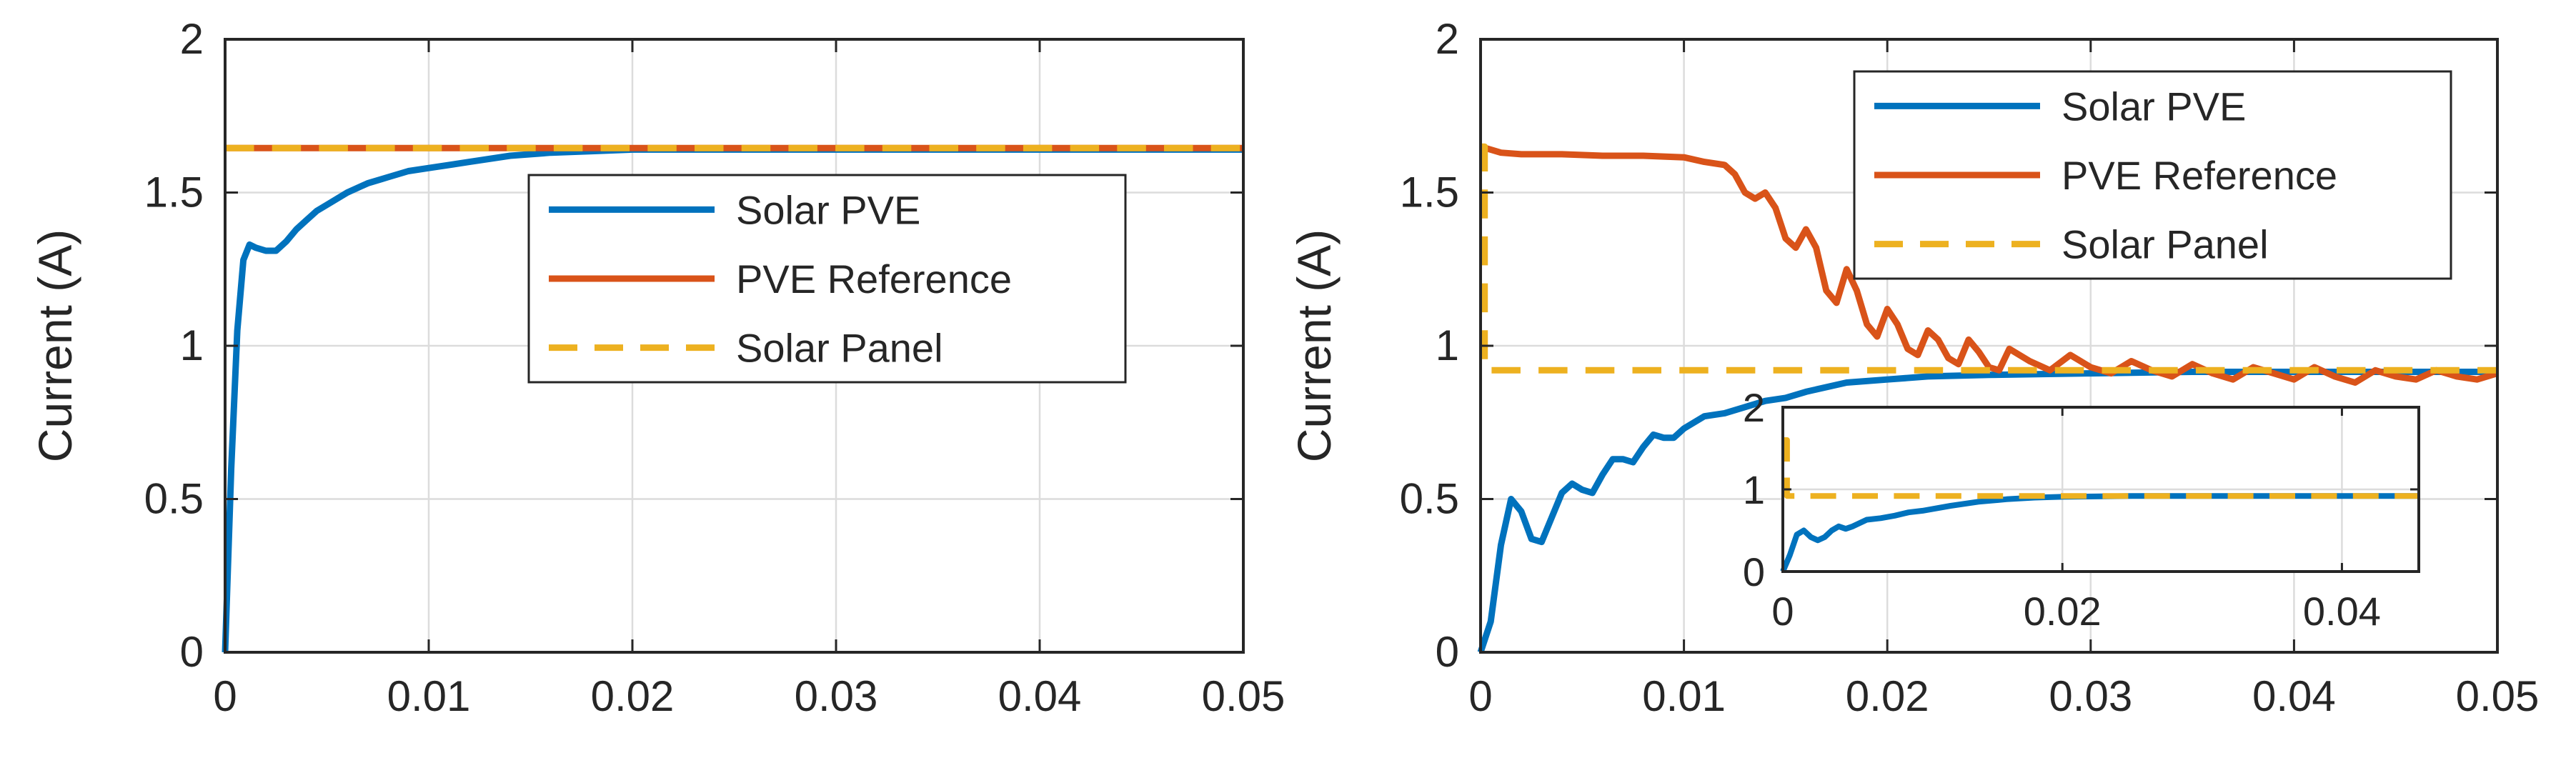 The image size is (2576, 758). I want to click on left-x-tick-label: 0, so click(225, 696).